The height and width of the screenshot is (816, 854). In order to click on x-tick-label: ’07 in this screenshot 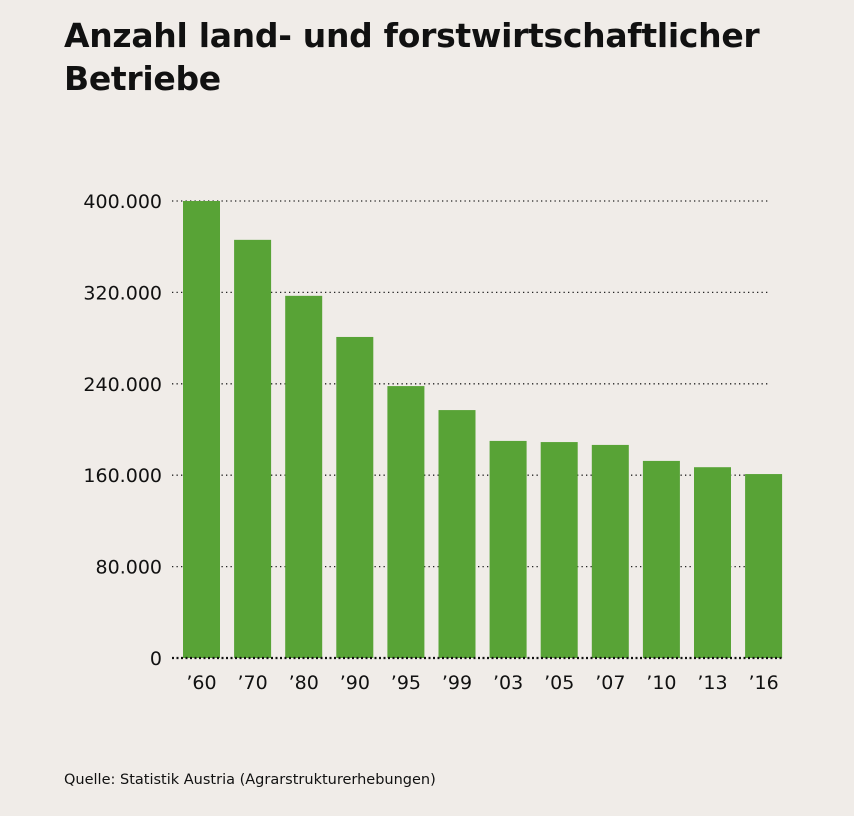, I will do `click(610, 683)`.